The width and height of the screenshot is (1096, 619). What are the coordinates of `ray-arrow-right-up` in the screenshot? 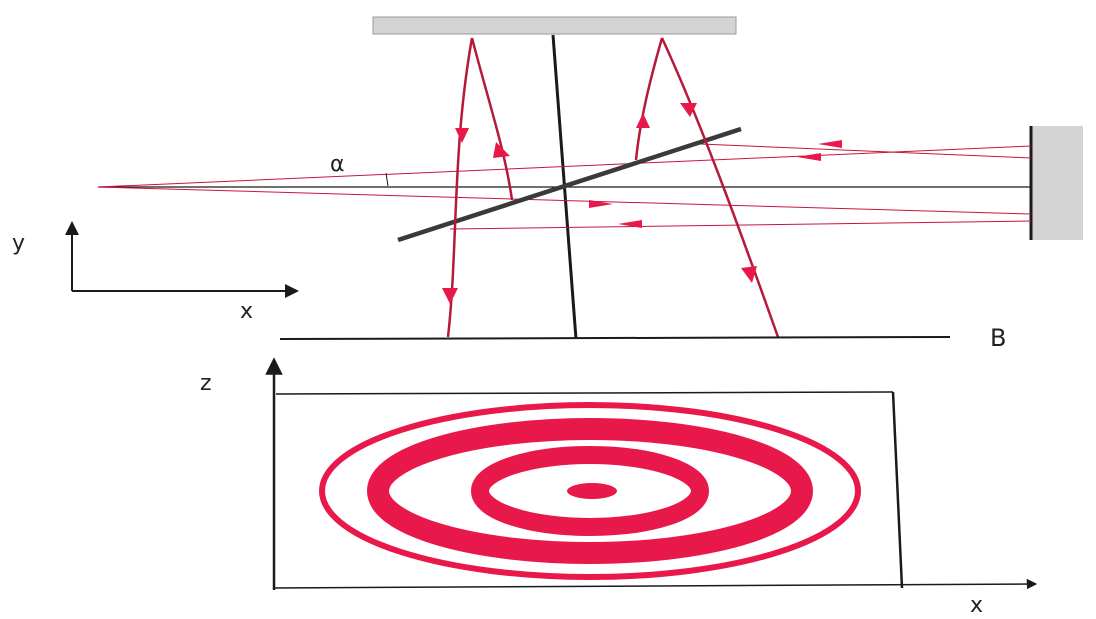 It's located at (643, 120).